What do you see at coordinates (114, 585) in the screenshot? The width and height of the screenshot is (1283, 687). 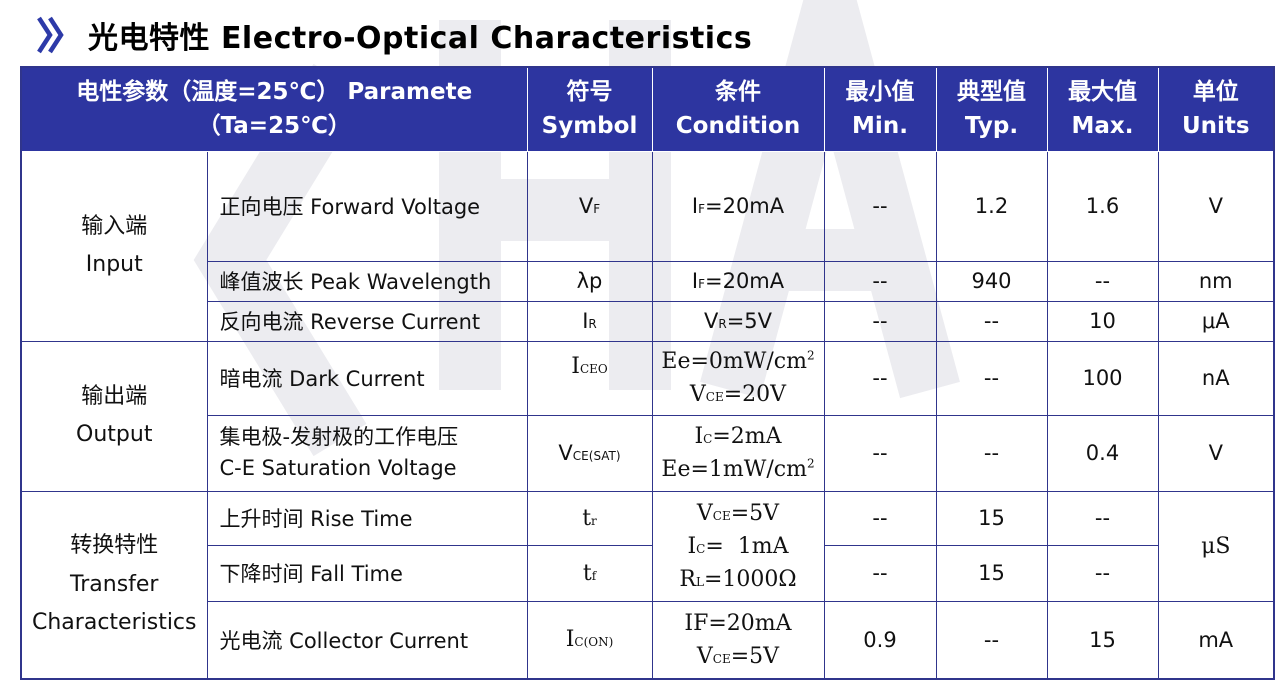 I see `group-transfer: 转换特性 Transfer Characteristics` at bounding box center [114, 585].